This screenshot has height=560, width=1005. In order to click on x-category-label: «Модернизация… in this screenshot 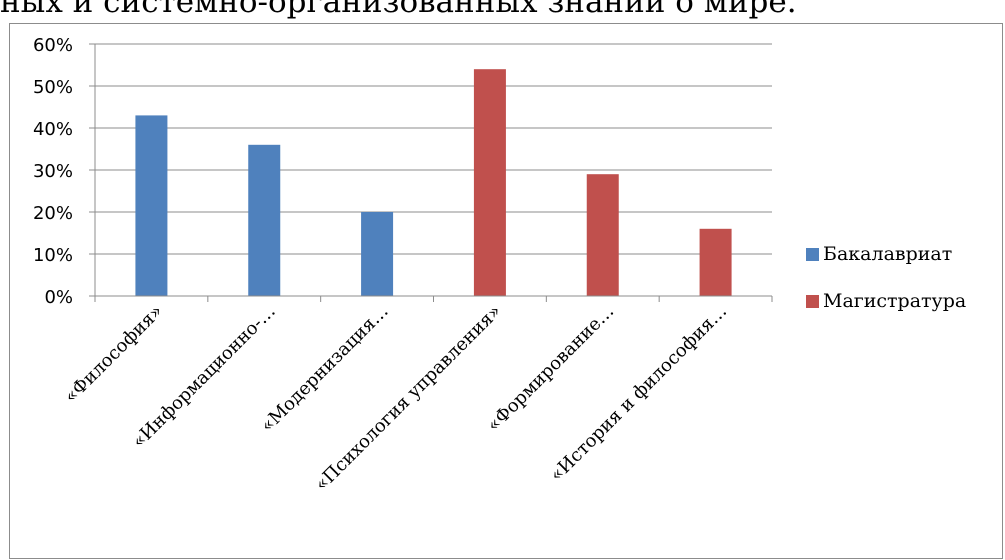, I will do `click(325, 369)`.